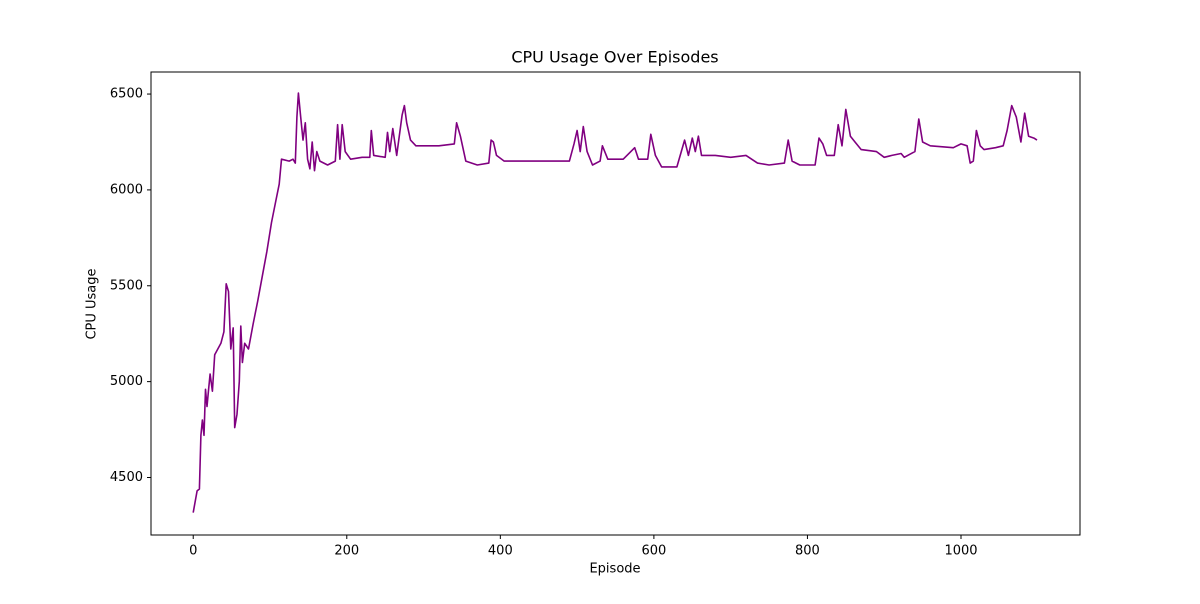 The image size is (1200, 604). I want to click on x-tick-label: 1000, so click(960, 551).